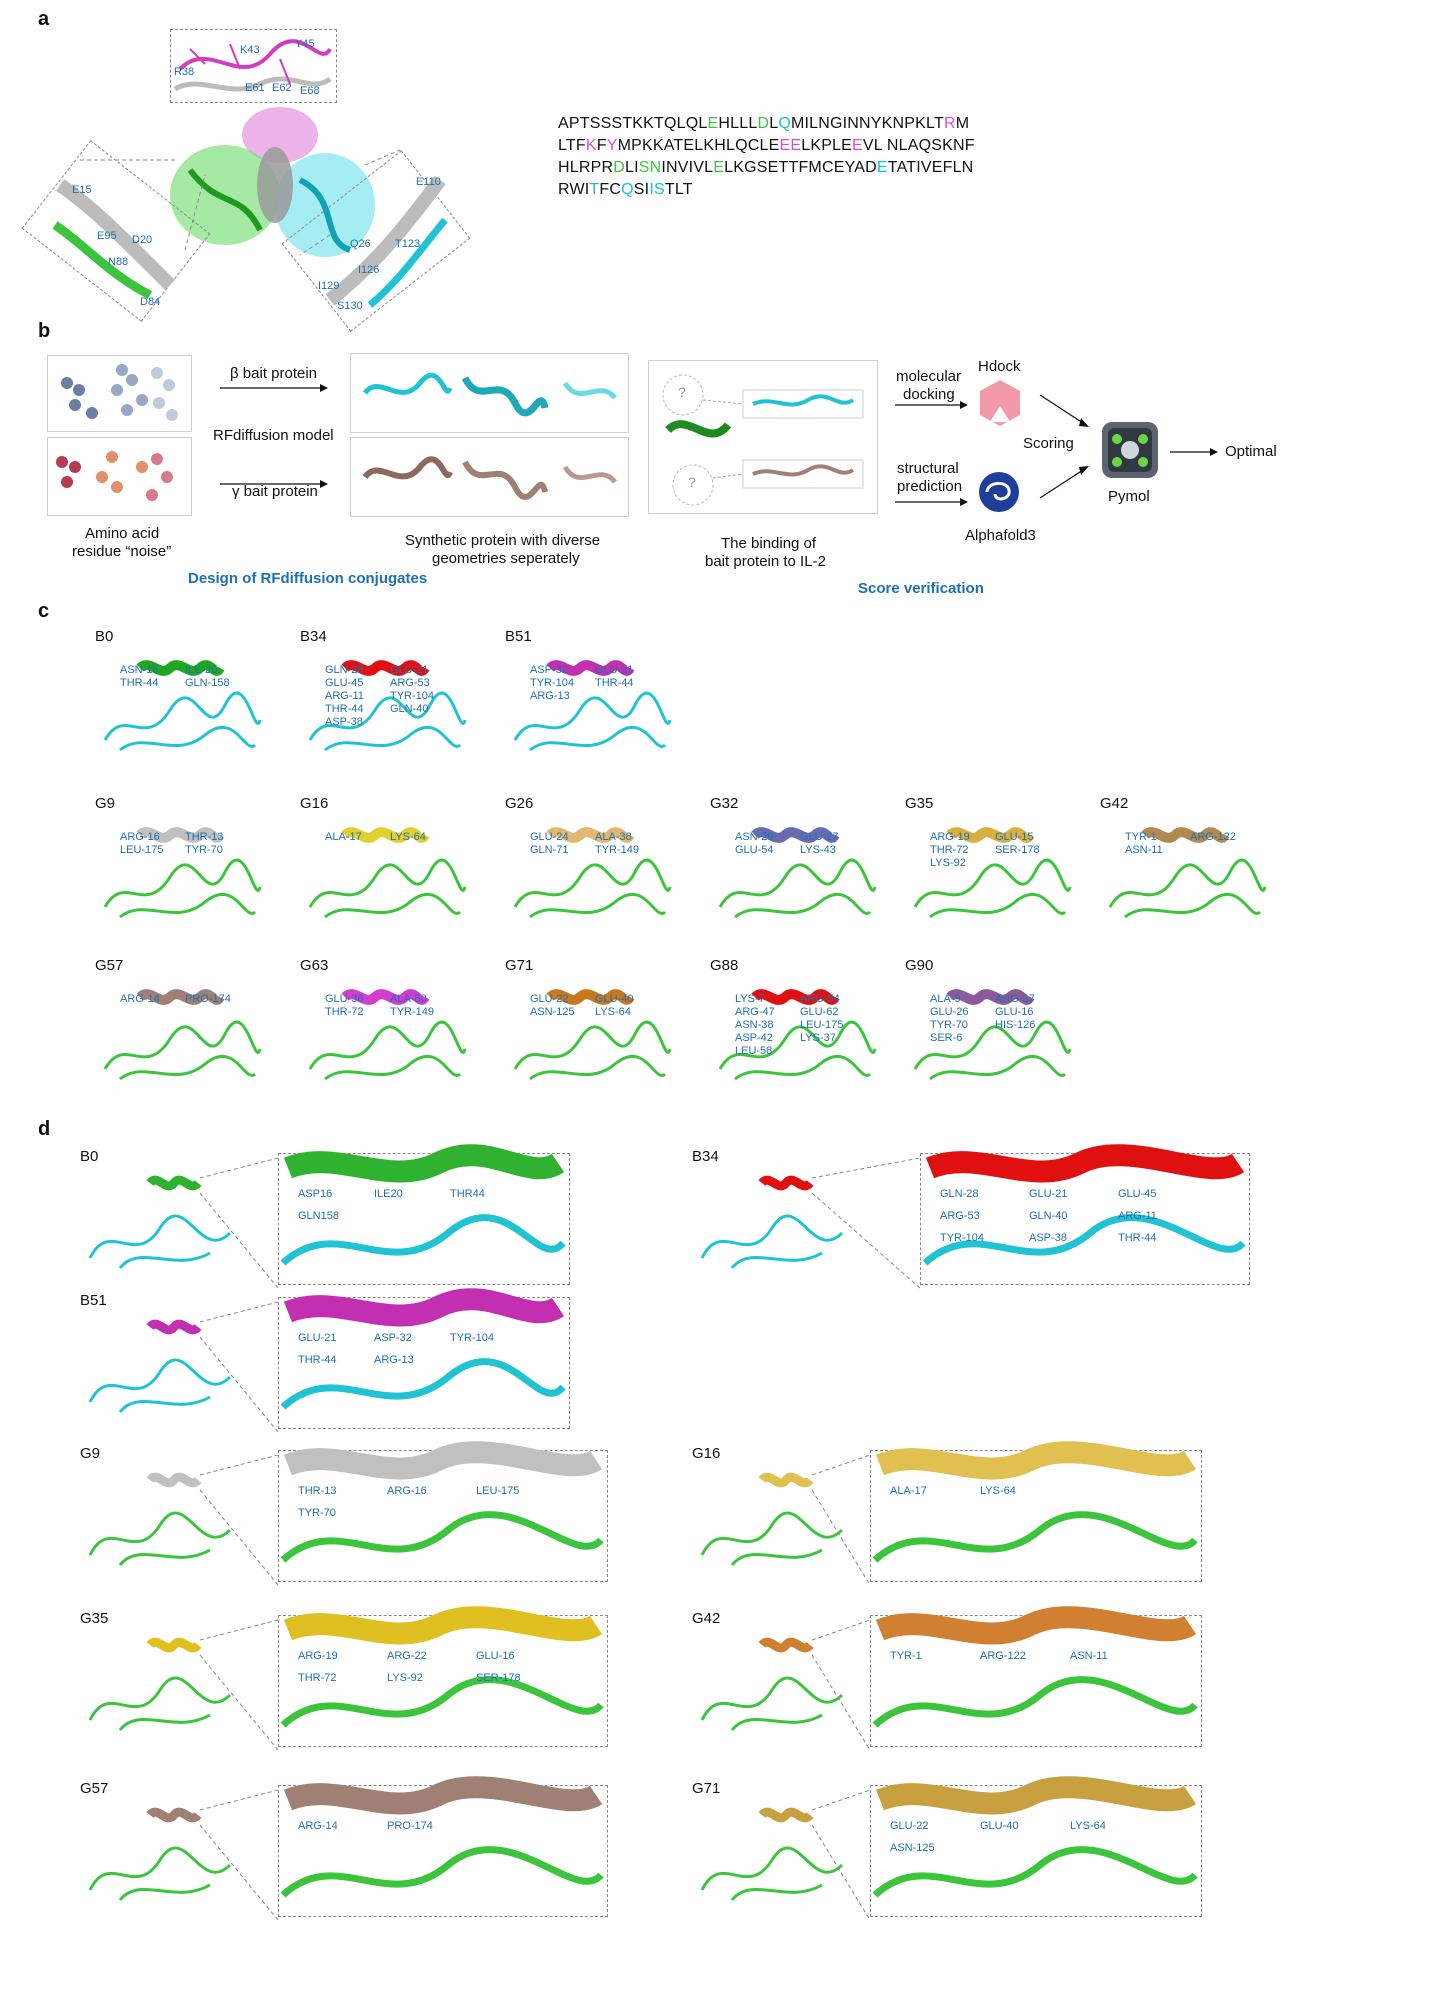 This screenshot has width=1445, height=2010. Describe the element at coordinates (1144, 850) in the screenshot. I see `panel-c-residue-label: ASN-11` at that location.